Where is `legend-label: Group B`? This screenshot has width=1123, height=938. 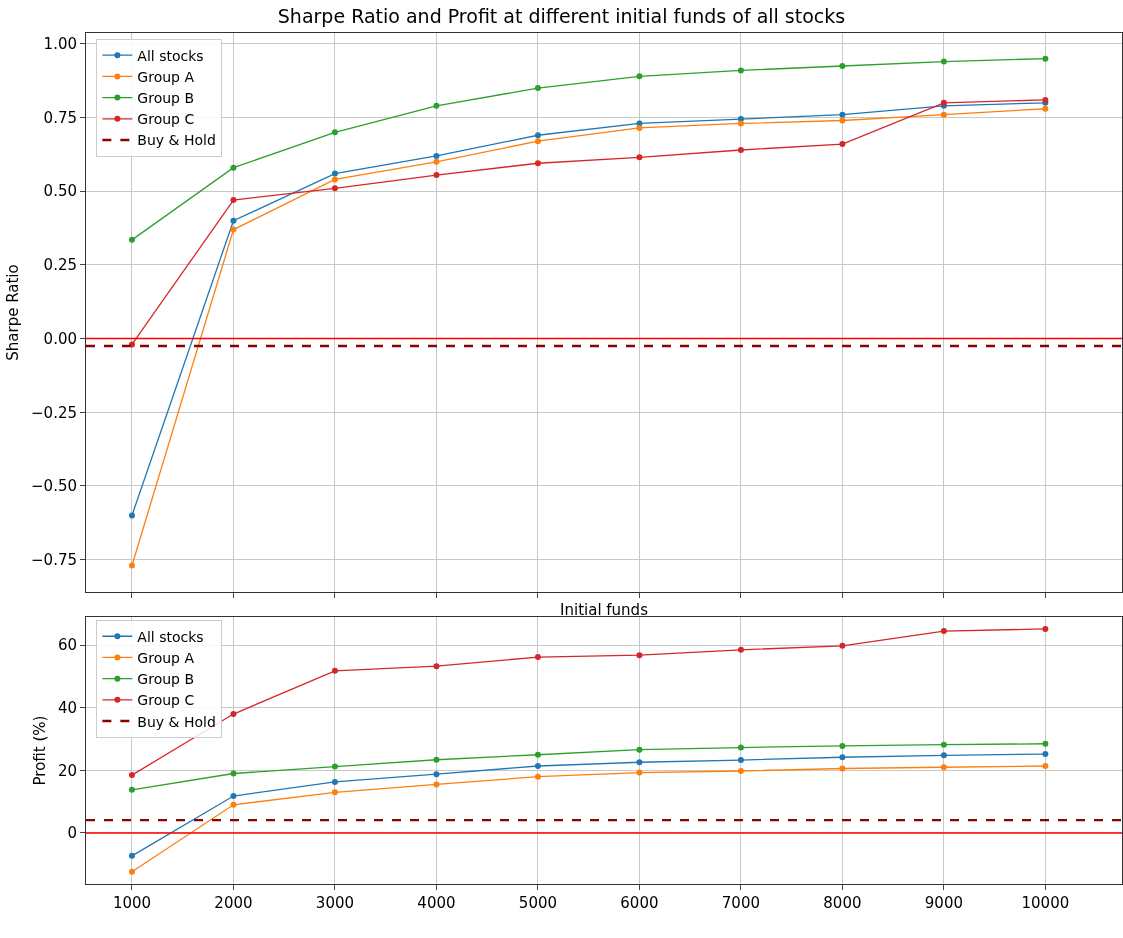
legend-label: Group B is located at coordinates (166, 98).